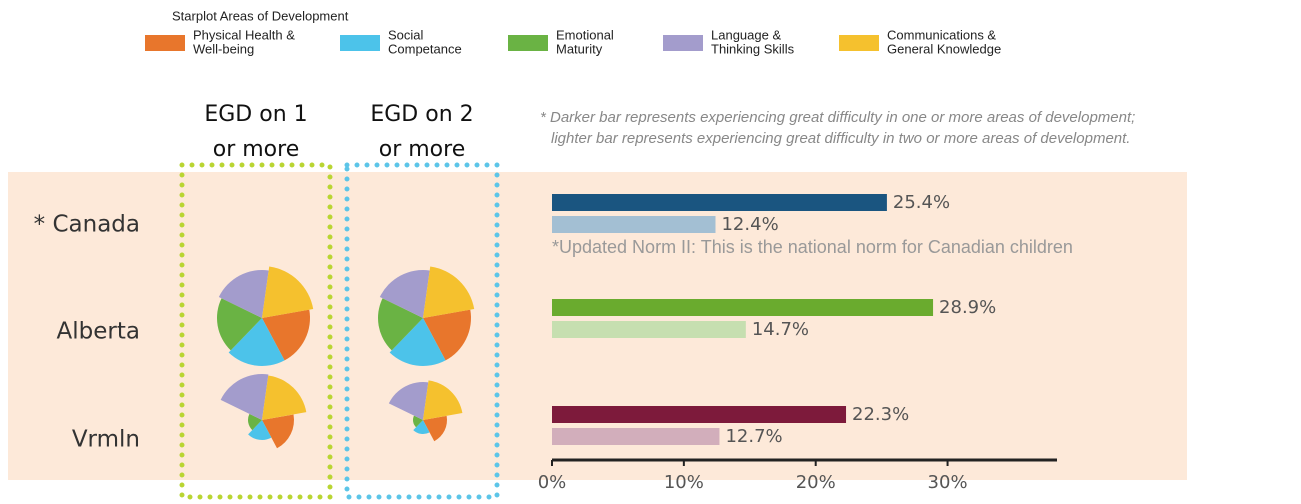 The image size is (1301, 504). What do you see at coordinates (255, 114) in the screenshot?
I see `column-header: EGD on 1` at bounding box center [255, 114].